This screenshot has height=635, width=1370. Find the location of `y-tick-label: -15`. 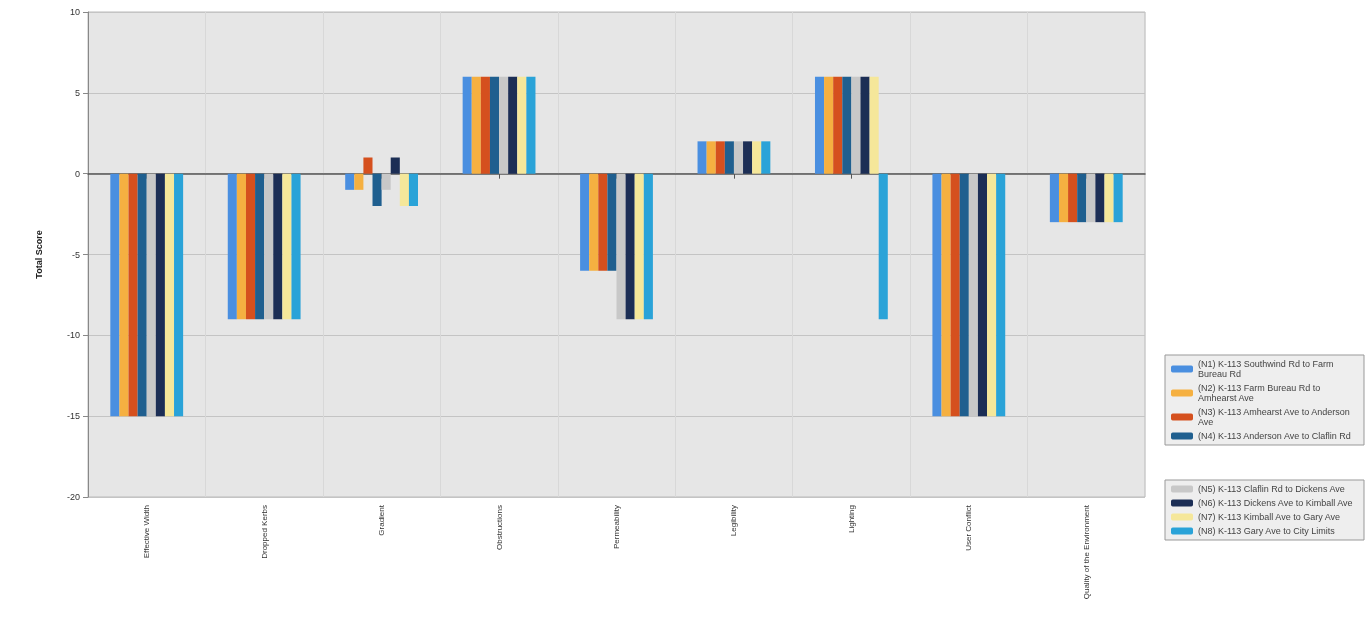

y-tick-label: -15 is located at coordinates (73, 416).